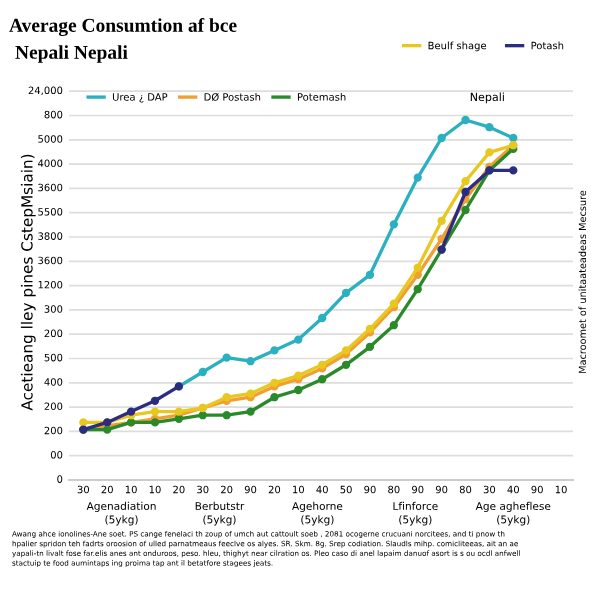 This screenshot has height=600, width=600. Describe the element at coordinates (123, 27) in the screenshot. I see `chart-title: Average Consumtion af bce` at that location.